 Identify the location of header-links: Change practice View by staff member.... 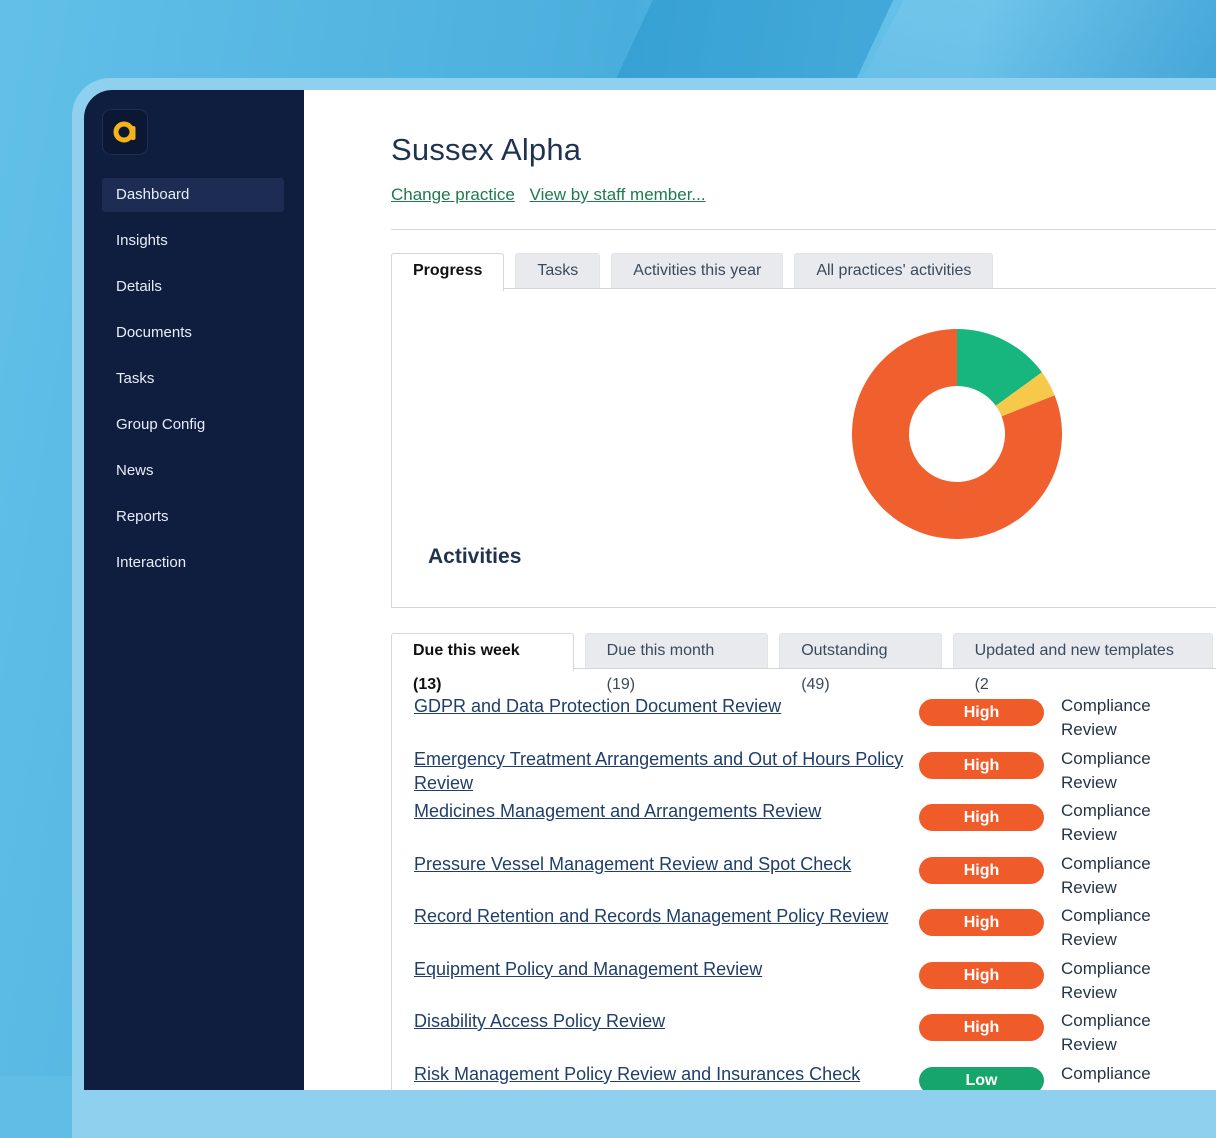
(553, 195).